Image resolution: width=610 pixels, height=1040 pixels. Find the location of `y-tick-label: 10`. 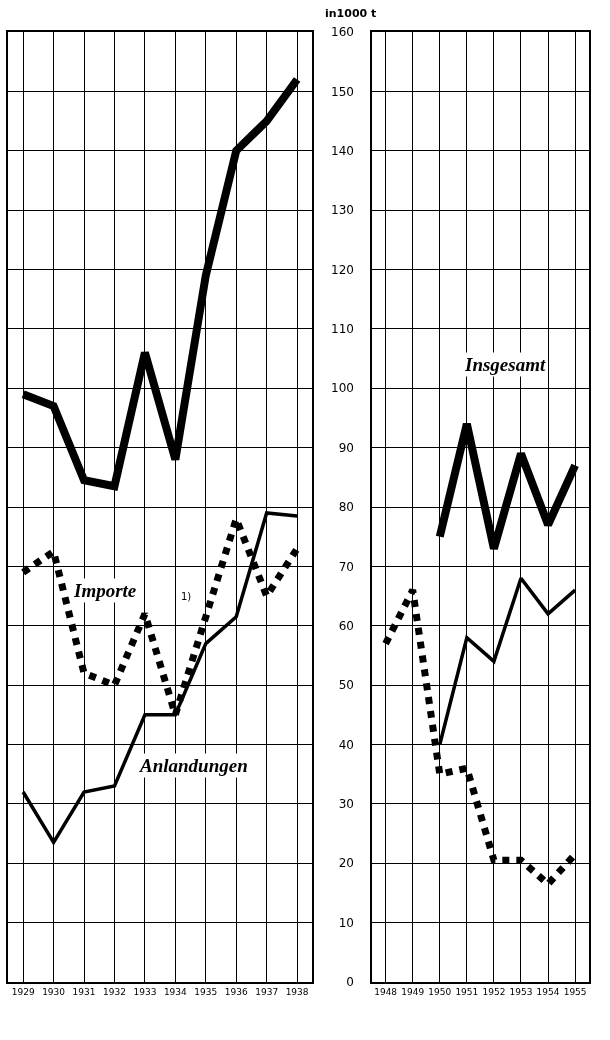

y-tick-label: 10 is located at coordinates (346, 922).